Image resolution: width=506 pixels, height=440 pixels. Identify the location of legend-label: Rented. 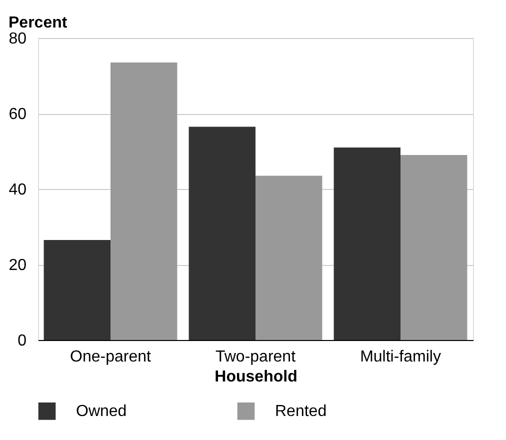
(301, 411).